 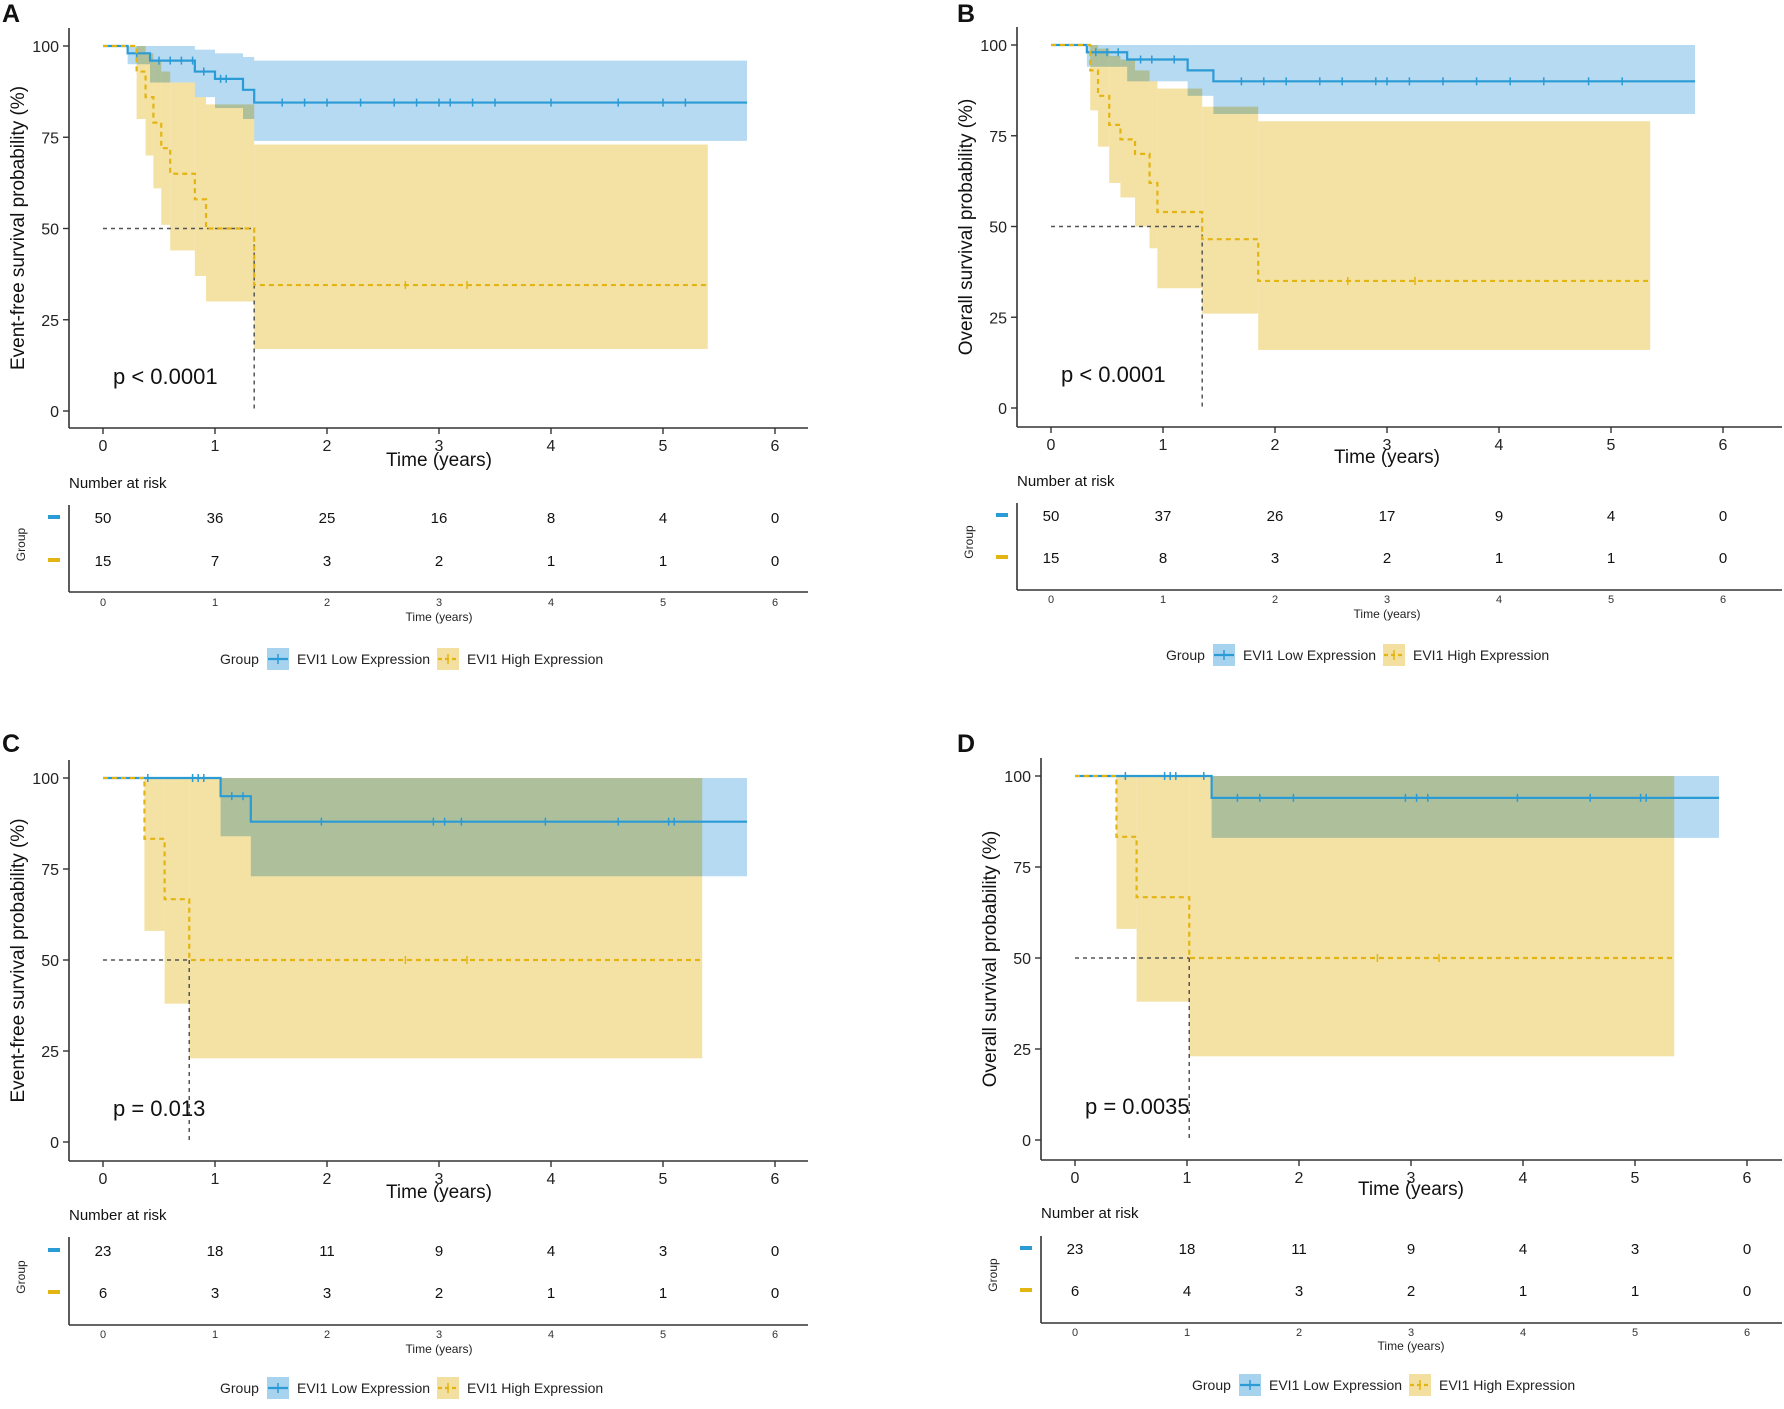 I want to click on risk-count-low: 8, so click(x=551, y=518).